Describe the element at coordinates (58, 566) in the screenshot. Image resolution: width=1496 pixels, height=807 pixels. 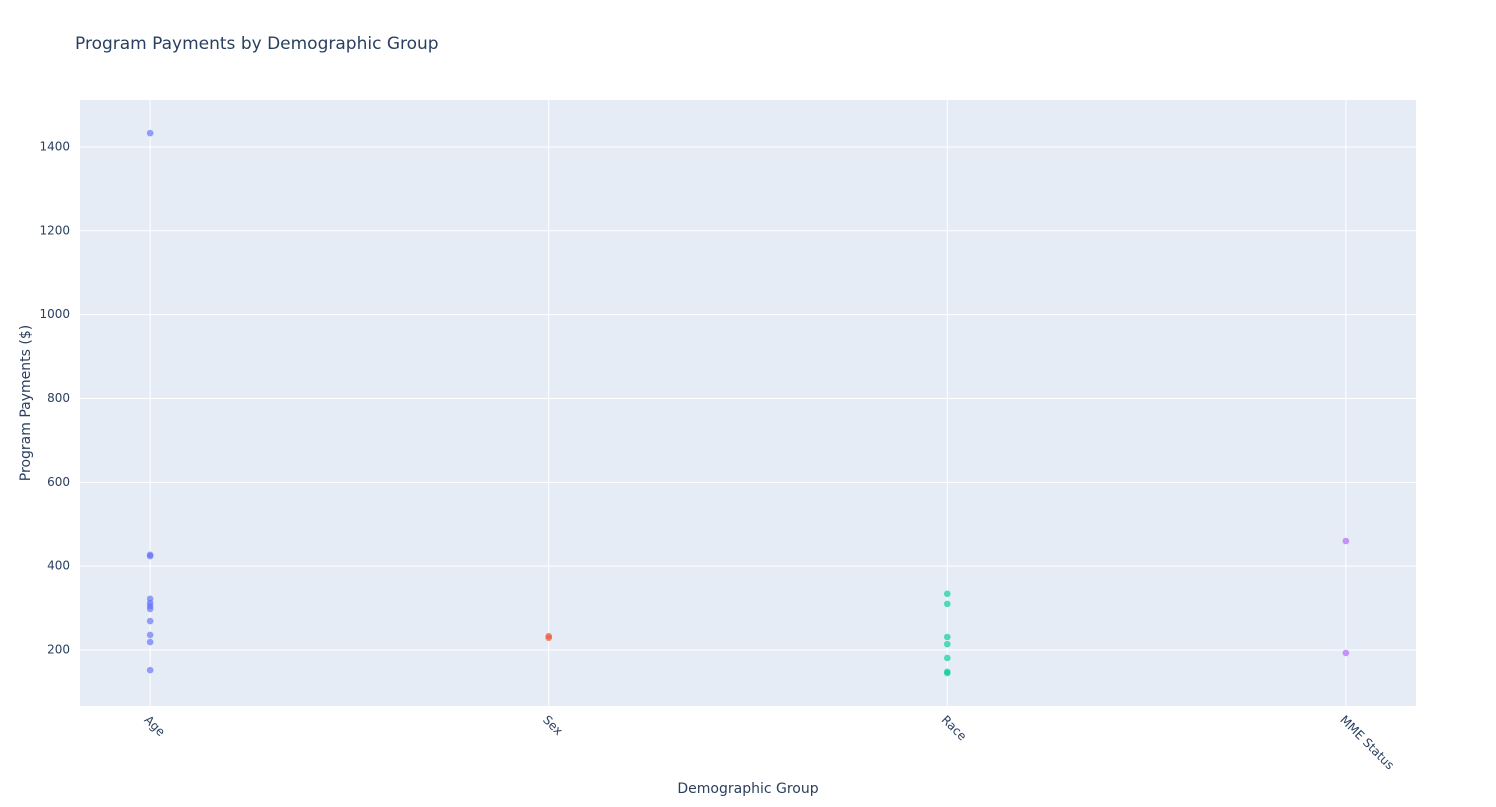
I see `y-tick-label: 400` at that location.